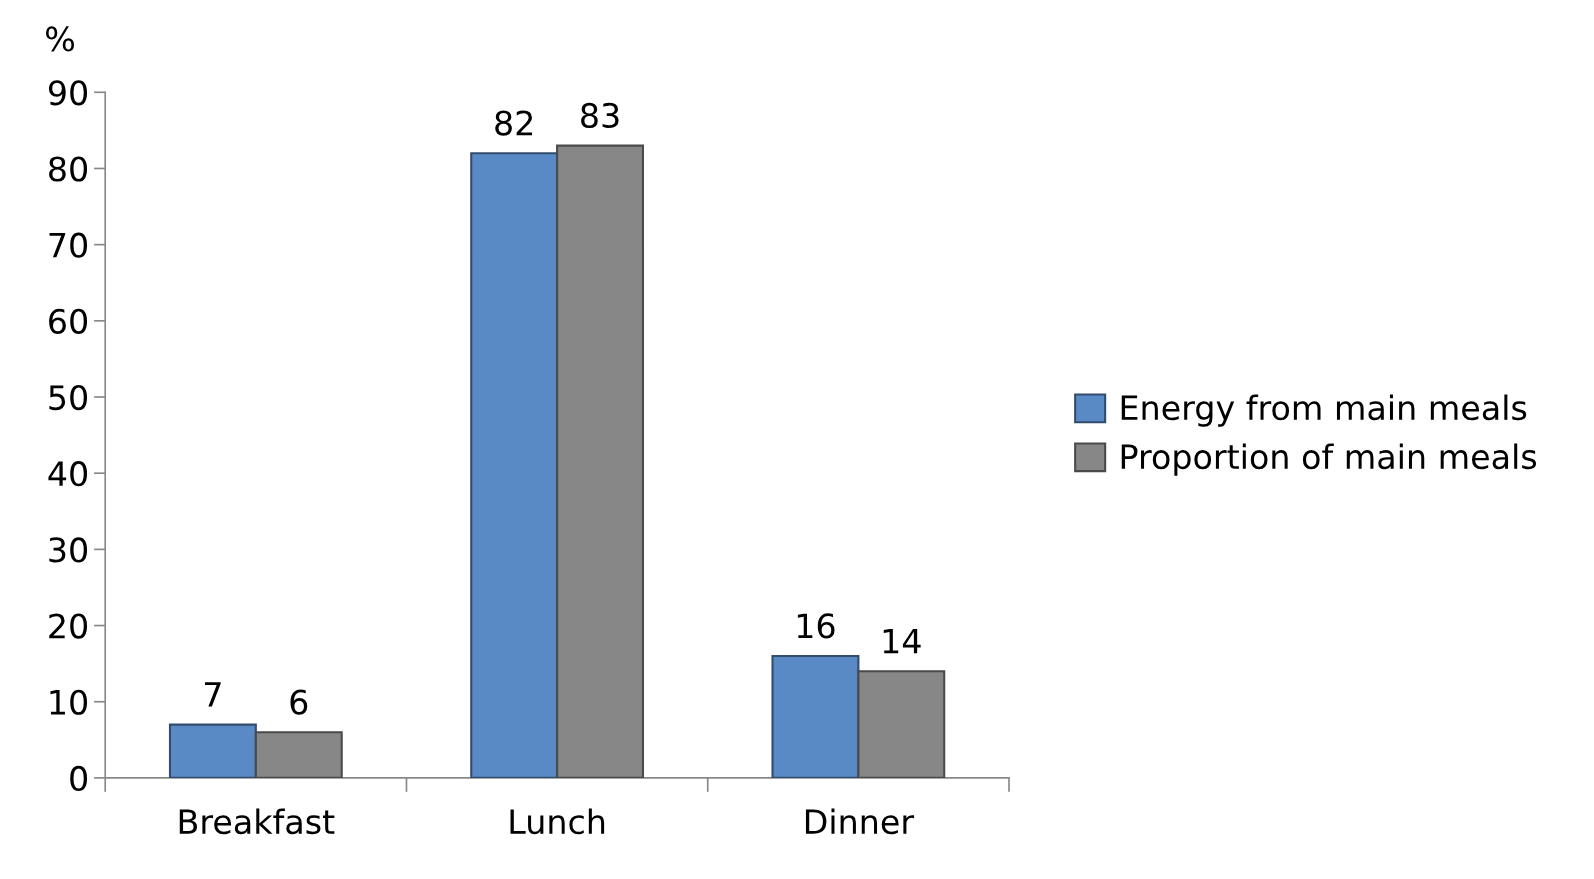 This screenshot has width=1594, height=879. I want to click on y-axis-title: %, so click(60, 39).